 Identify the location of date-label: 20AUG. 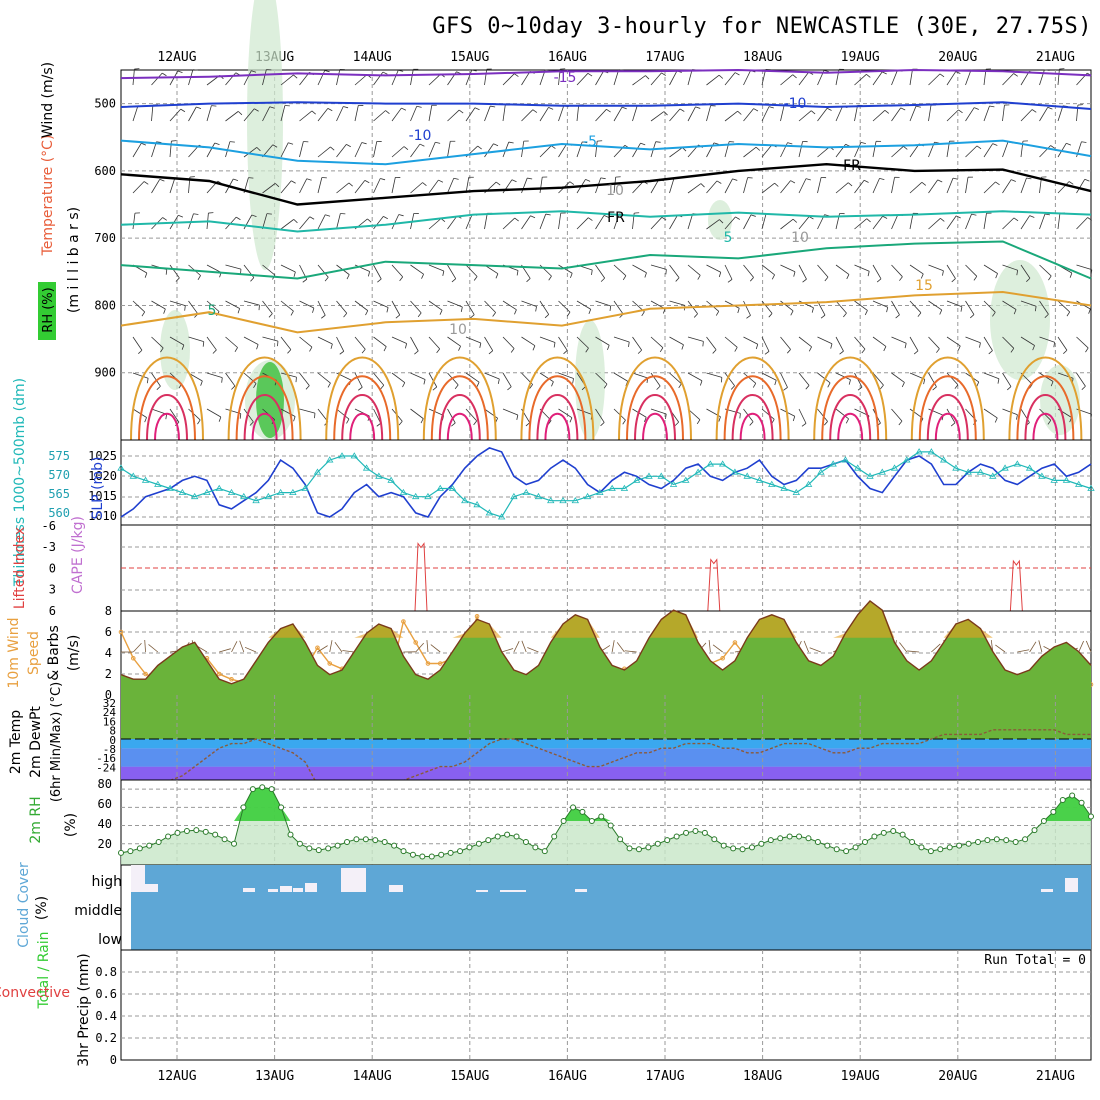
(957, 1076).